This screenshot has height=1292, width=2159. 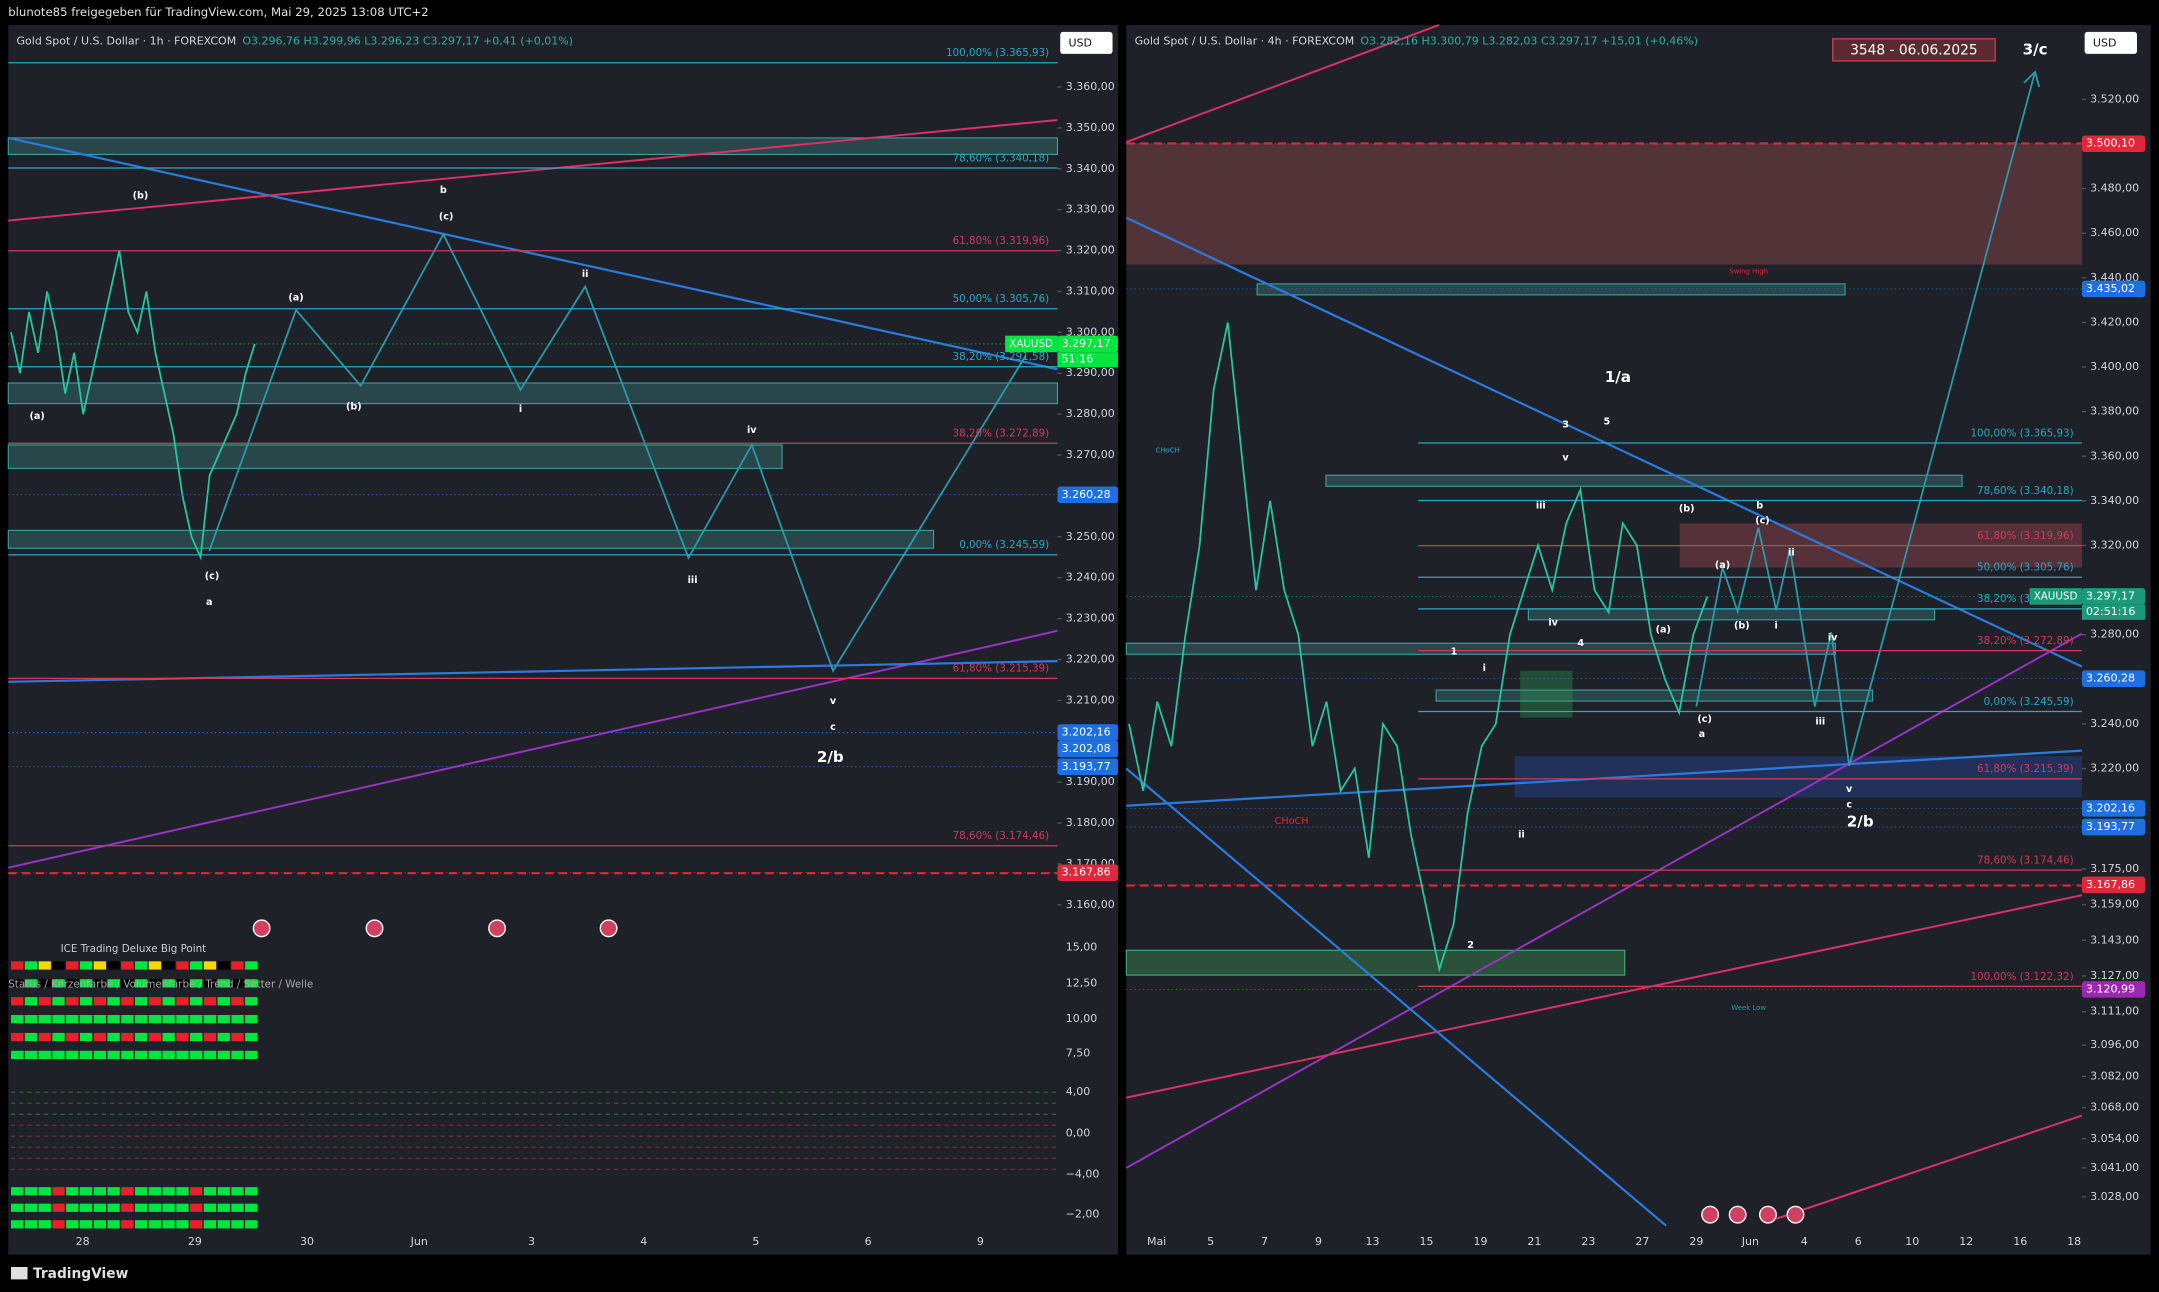 What do you see at coordinates (2110, 595) in the screenshot?
I see `price-badge-label: 3.297,17` at bounding box center [2110, 595].